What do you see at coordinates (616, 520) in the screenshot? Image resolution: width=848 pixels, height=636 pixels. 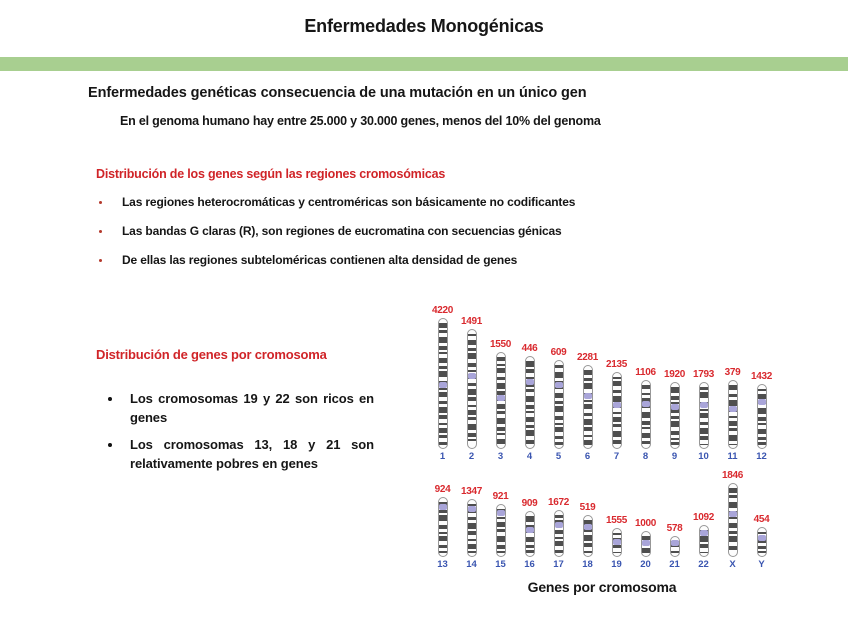 I see `gene-count-label: 1555` at bounding box center [616, 520].